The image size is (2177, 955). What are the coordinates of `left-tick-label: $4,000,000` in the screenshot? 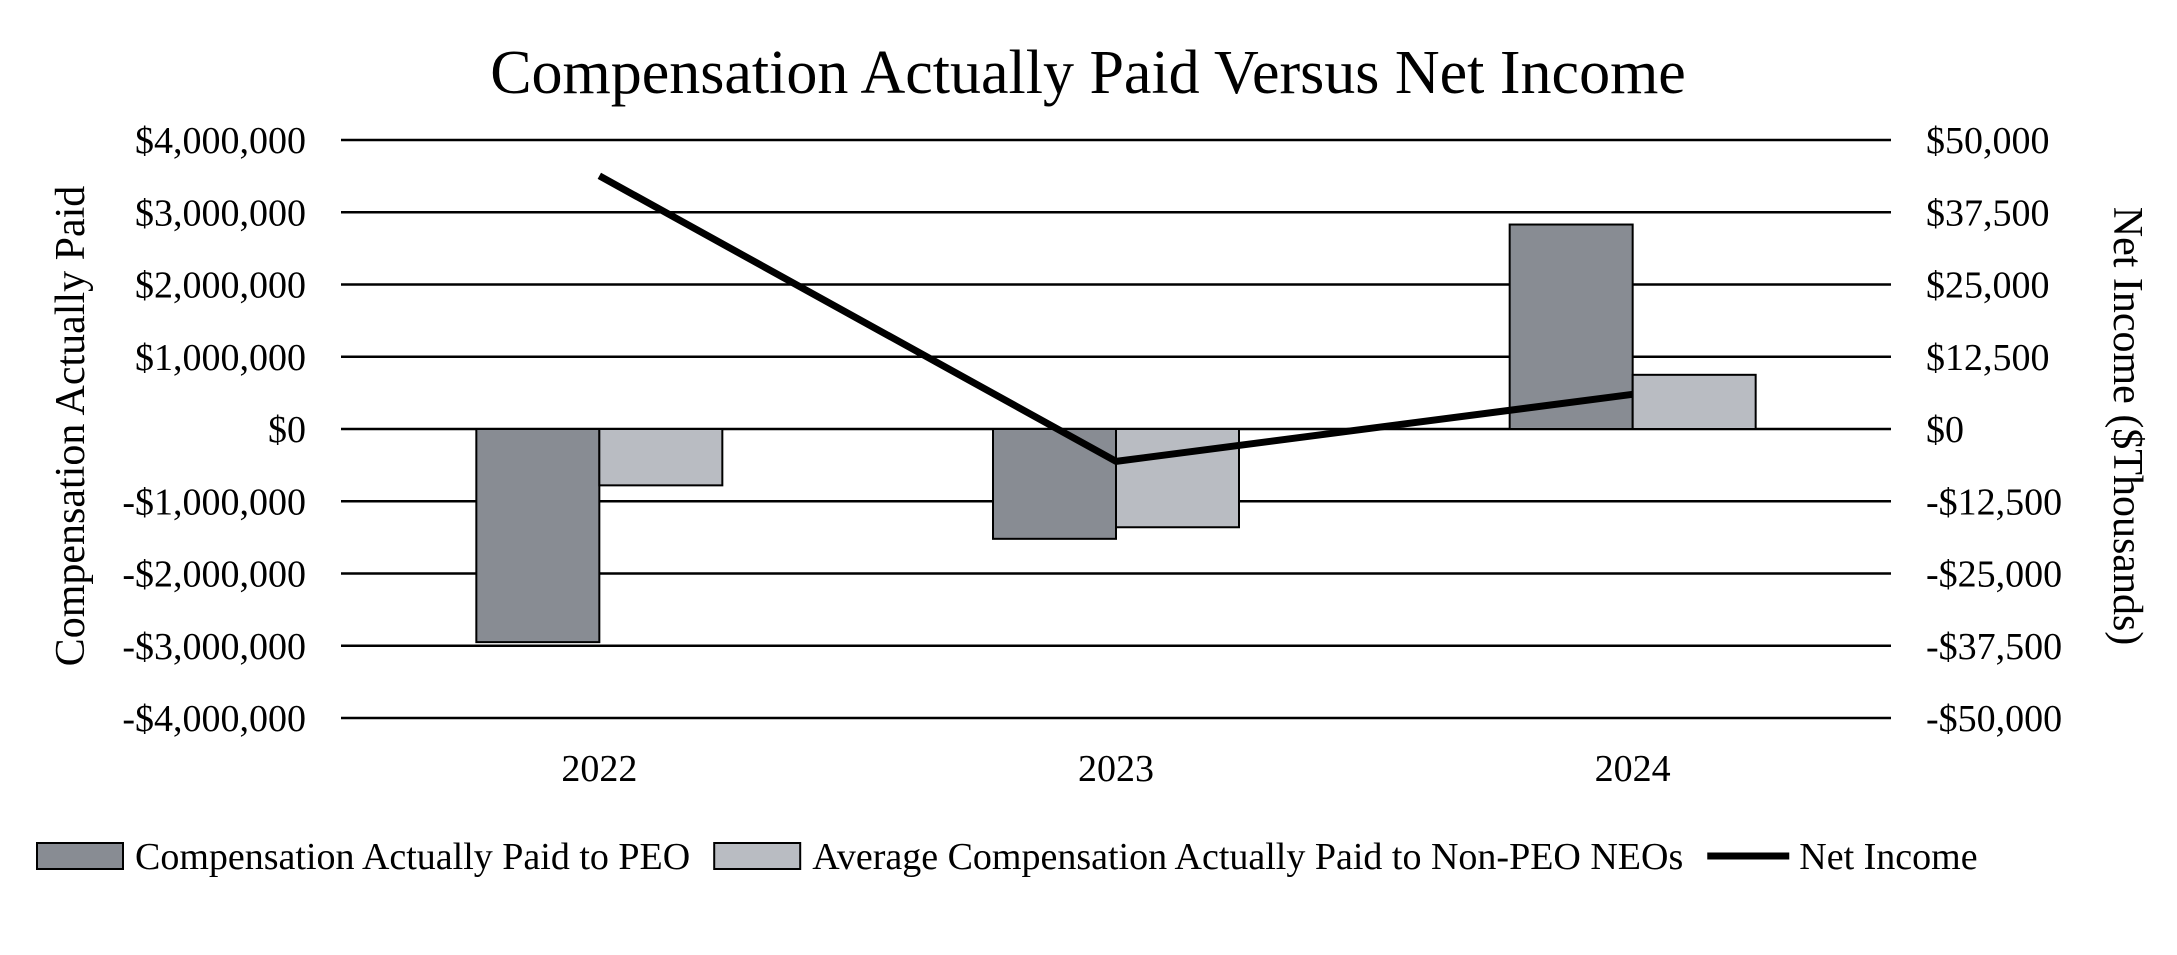 It's located at (220, 141).